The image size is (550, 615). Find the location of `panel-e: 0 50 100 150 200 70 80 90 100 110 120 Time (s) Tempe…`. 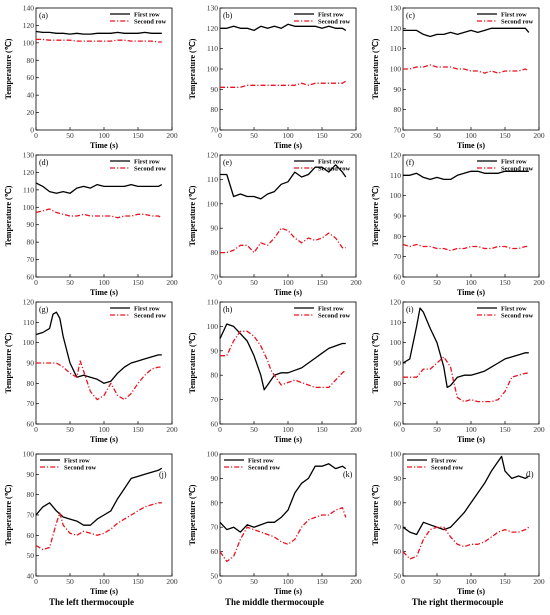

panel-e: 0 50 100 150 200 70 80 90 100 110 120 Time (s) Tempe… is located at coordinates (275, 224).